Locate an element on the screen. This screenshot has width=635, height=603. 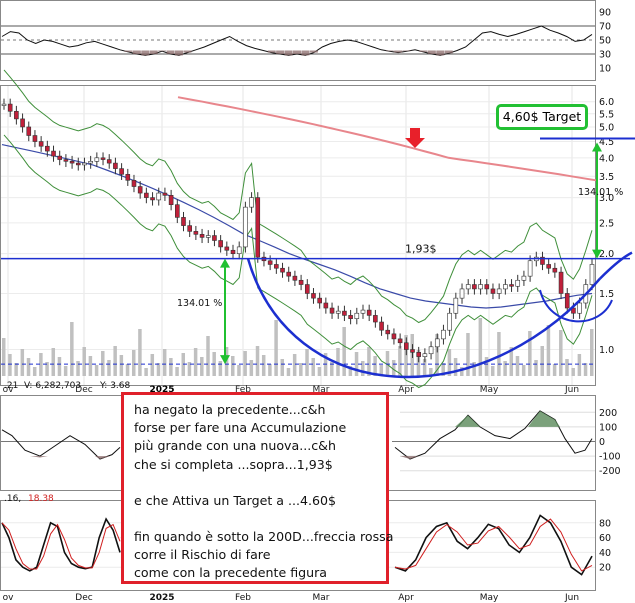
rsi-tick-label: 10 is located at coordinates (605, 69).